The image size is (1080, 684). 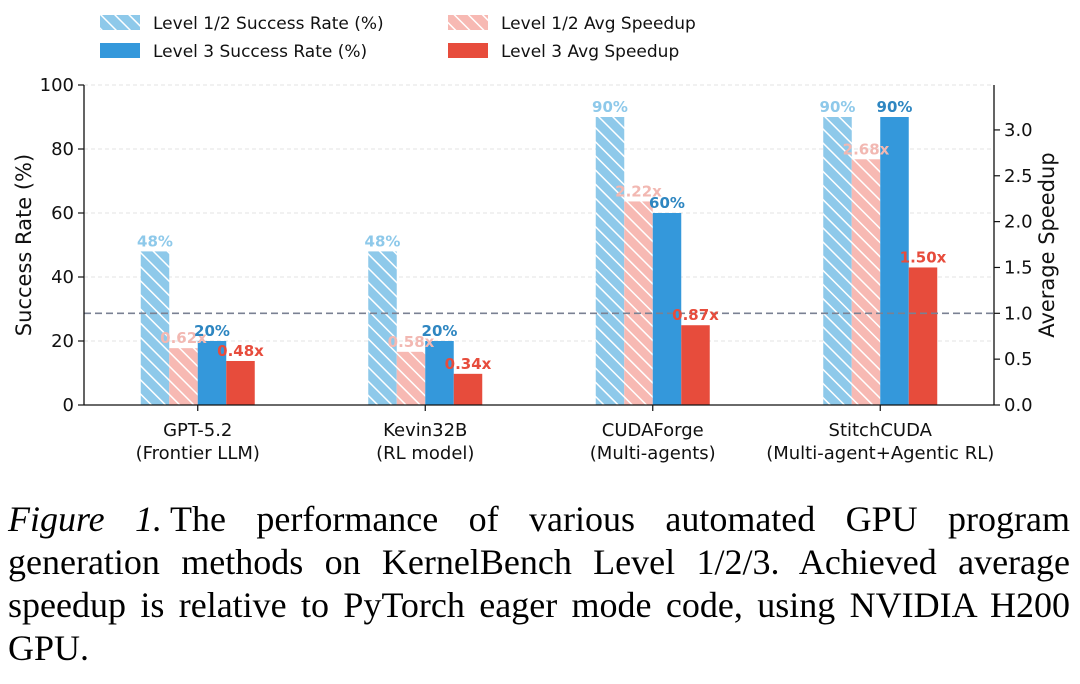 What do you see at coordinates (425, 453) in the screenshot?
I see `x-tick-label: (RL model)` at bounding box center [425, 453].